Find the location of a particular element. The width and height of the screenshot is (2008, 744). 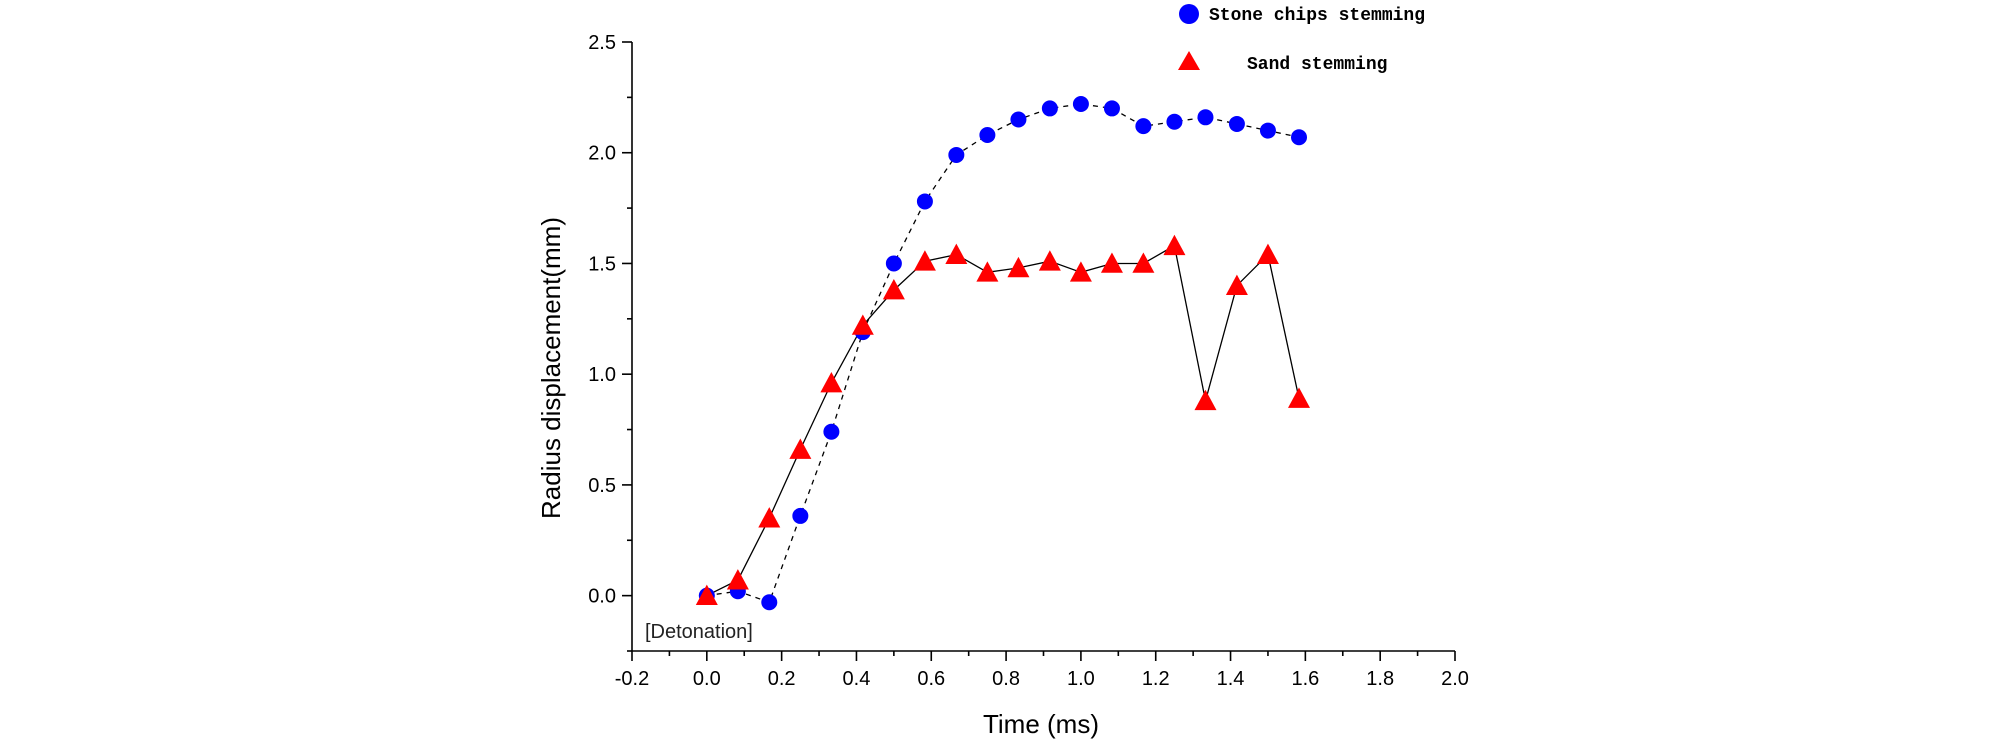

detonation-annotation: [Detonation] is located at coordinates (699, 632).